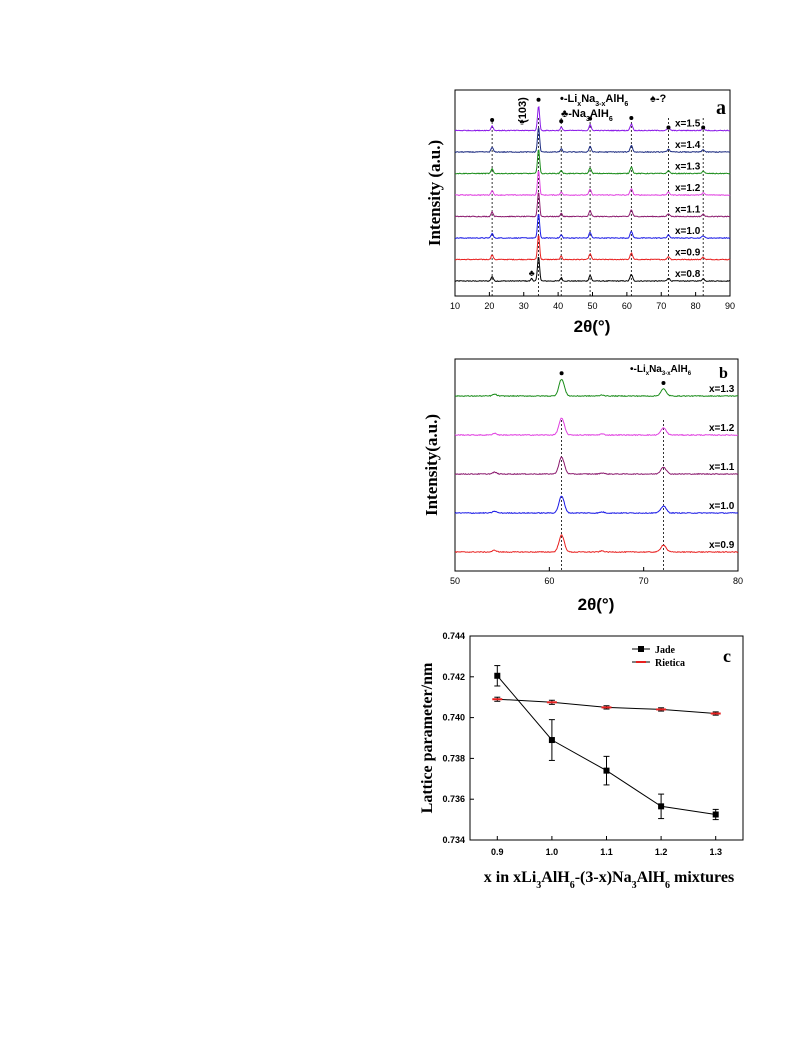  Describe the element at coordinates (453, 758) in the screenshot. I see `y-tick-label: 0.738` at that location.